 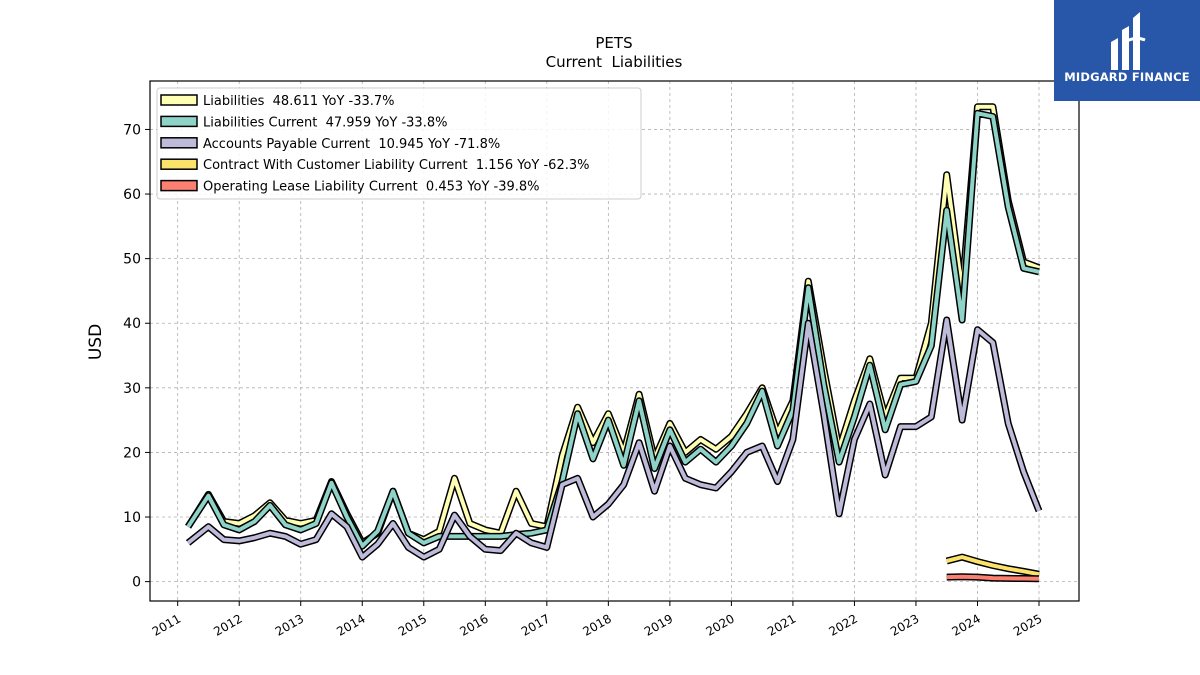 What do you see at coordinates (289, 624) in the screenshot?
I see `x-tick-label: 2013` at bounding box center [289, 624].